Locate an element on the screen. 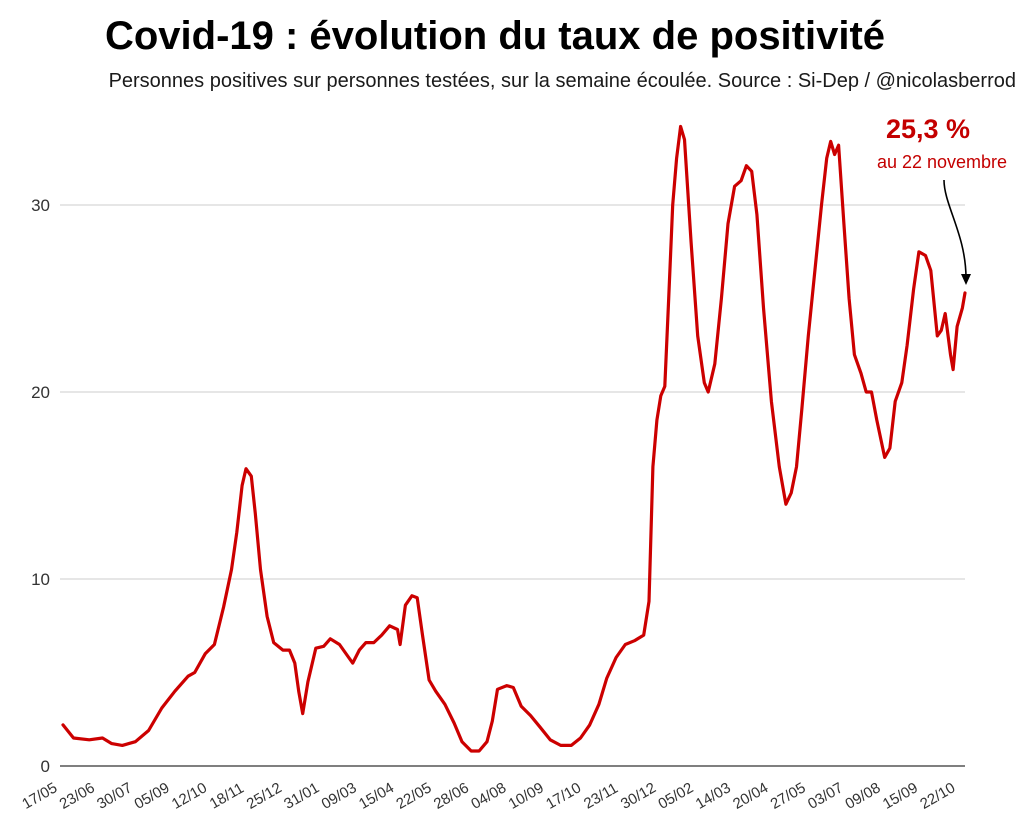  x-tick-label: 05/09 is located at coordinates (151, 795).